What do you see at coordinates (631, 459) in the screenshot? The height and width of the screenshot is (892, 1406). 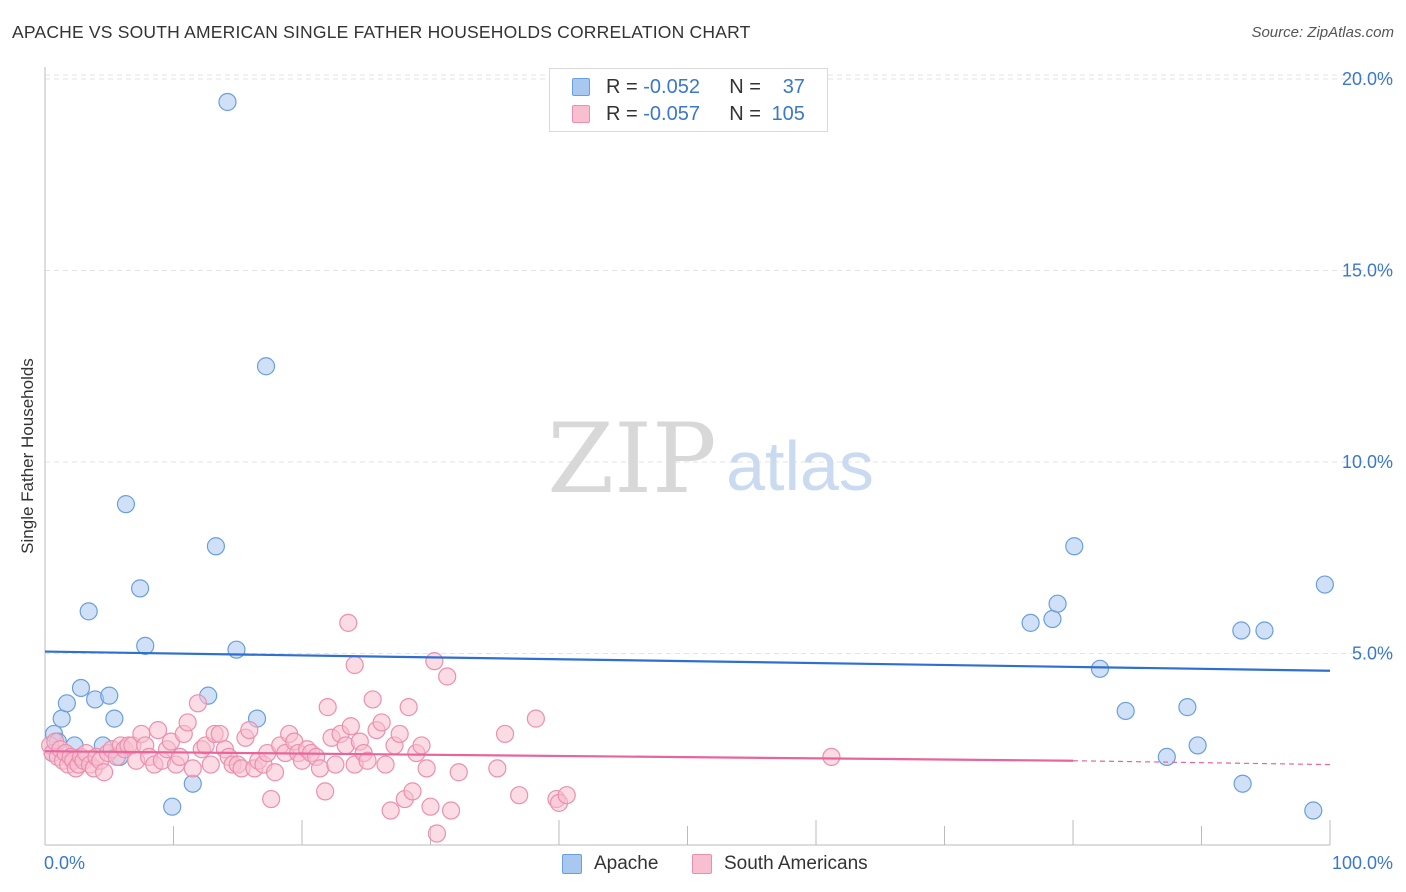 I see `watermark-zip: ZIP` at bounding box center [631, 459].